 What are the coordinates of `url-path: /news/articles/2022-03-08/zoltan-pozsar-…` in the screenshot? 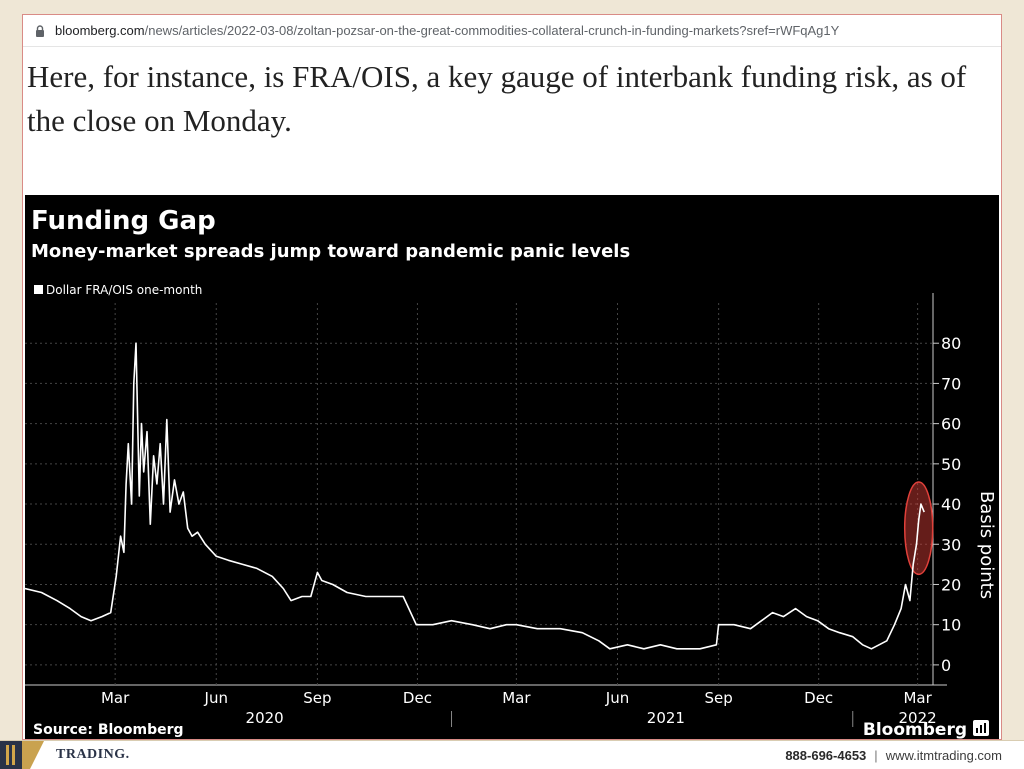 It's located at (492, 30).